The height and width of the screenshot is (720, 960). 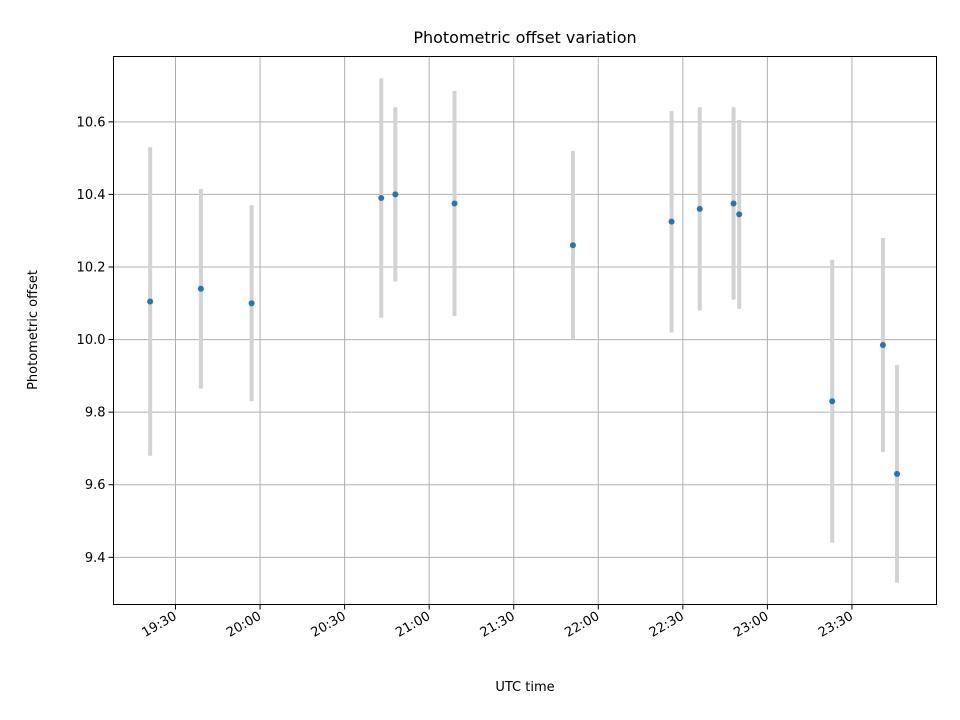 What do you see at coordinates (751, 625) in the screenshot?
I see `x-tick-label-7: 23:00` at bounding box center [751, 625].